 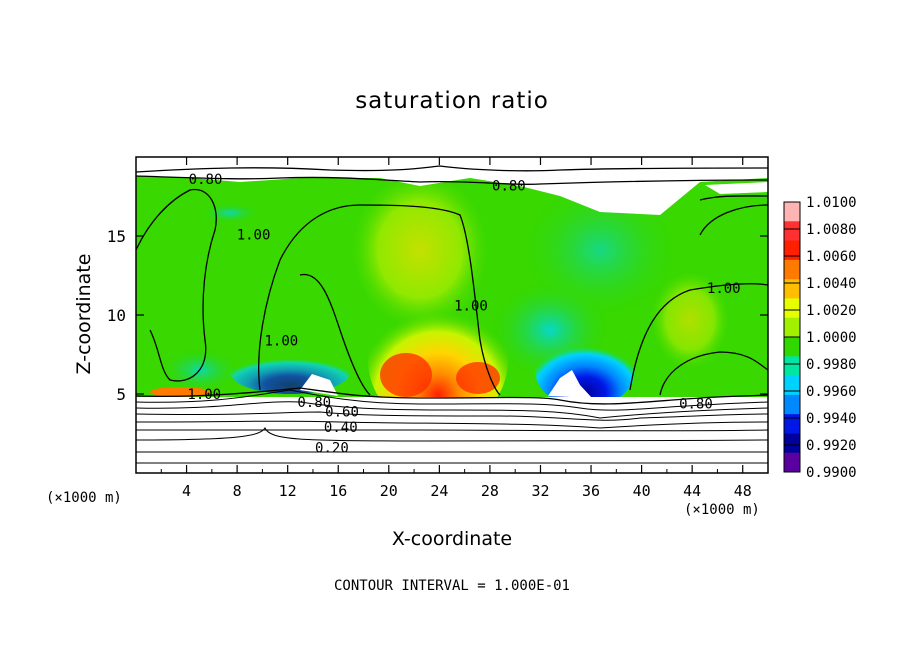 What do you see at coordinates (831, 230) in the screenshot?
I see `colorbar-label: 1.0080` at bounding box center [831, 230].